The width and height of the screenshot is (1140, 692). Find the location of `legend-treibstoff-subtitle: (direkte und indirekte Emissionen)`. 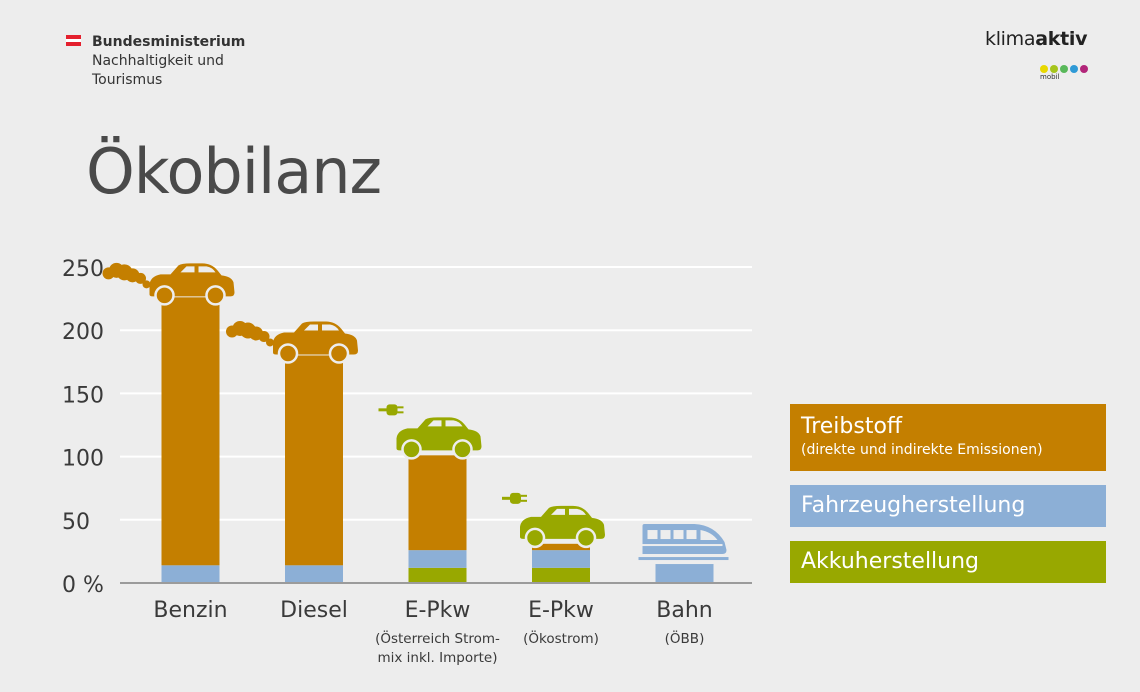

legend-treibstoff-subtitle: (direkte und indirekte Emissionen) is located at coordinates (922, 450).